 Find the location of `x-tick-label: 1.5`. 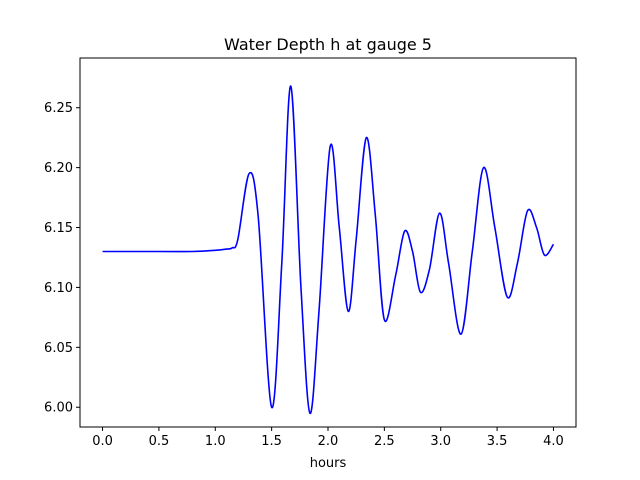

x-tick-label: 1.5 is located at coordinates (271, 441).